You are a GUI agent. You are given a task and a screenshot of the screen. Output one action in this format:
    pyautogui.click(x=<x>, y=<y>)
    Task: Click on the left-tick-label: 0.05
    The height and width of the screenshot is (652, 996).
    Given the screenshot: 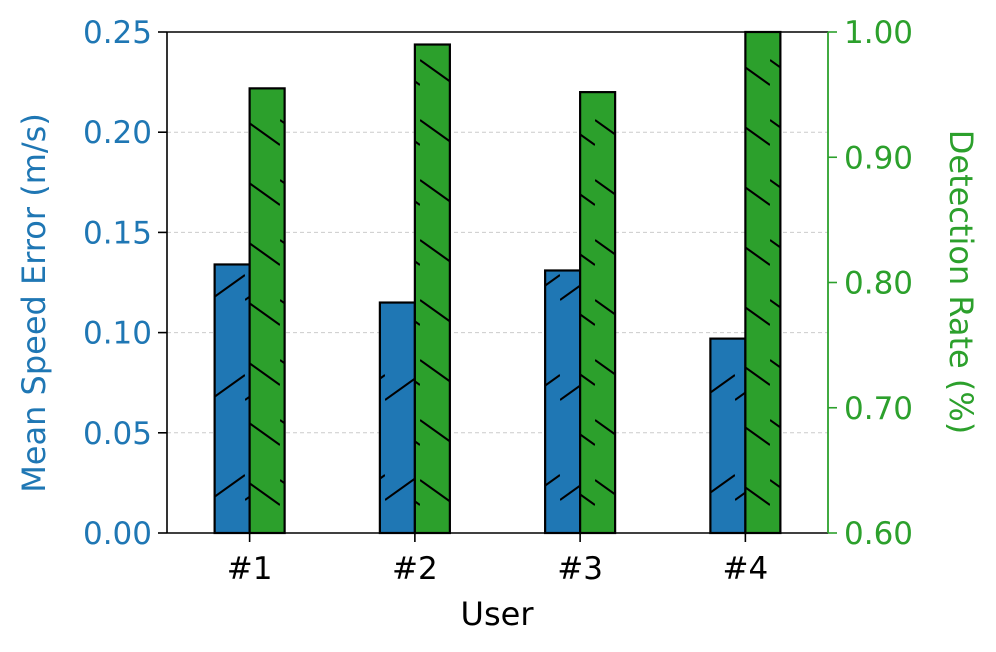 What is the action you would take?
    pyautogui.click(x=117, y=434)
    